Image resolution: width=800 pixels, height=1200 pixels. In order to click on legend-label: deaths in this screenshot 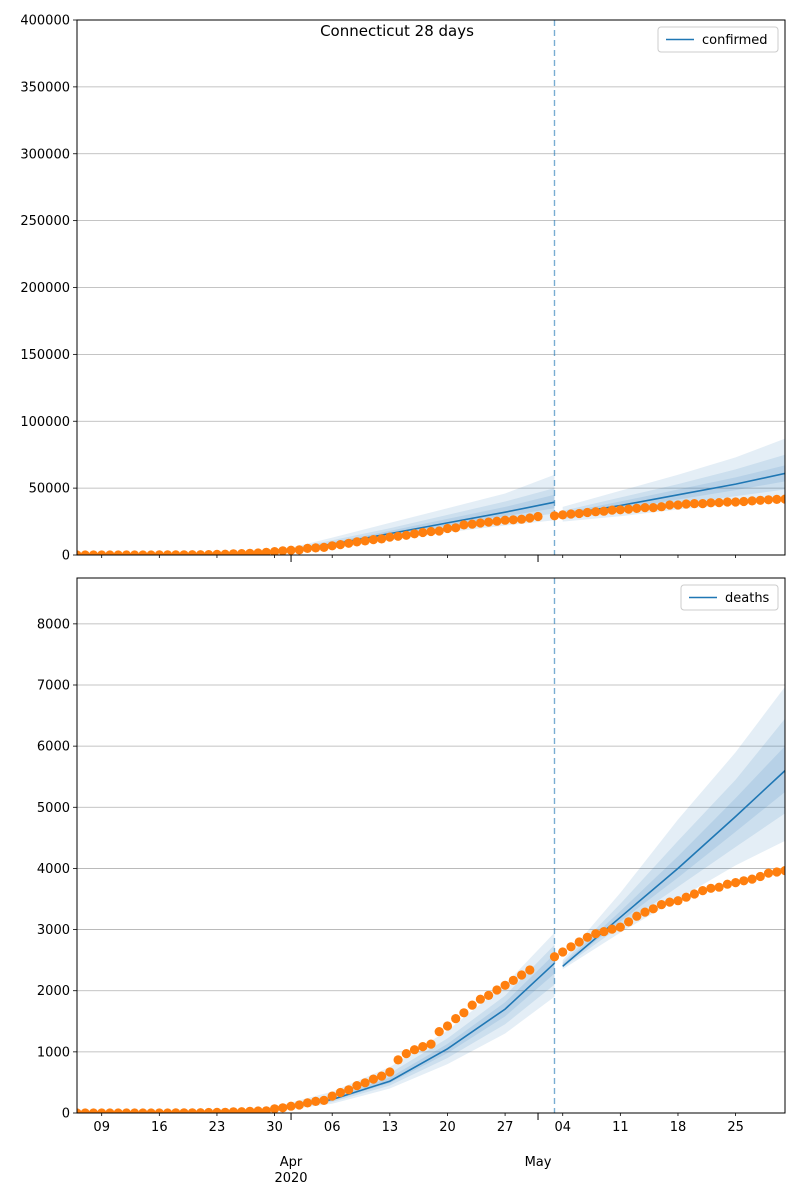, I will do `click(747, 598)`.